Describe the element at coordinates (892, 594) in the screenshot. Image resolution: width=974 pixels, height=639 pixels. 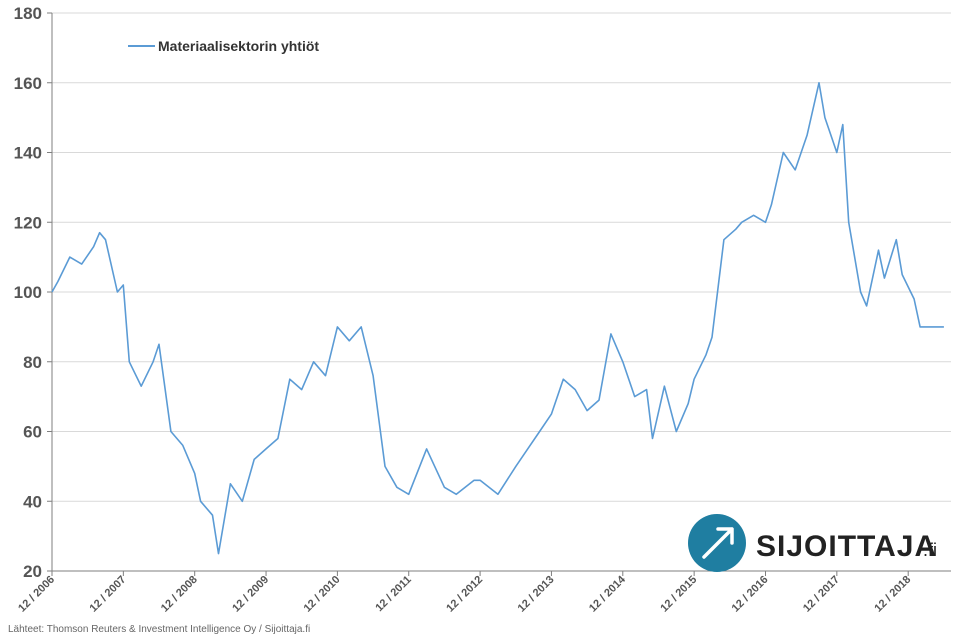
I see `x-tick-label: 12 / 2018` at that location.